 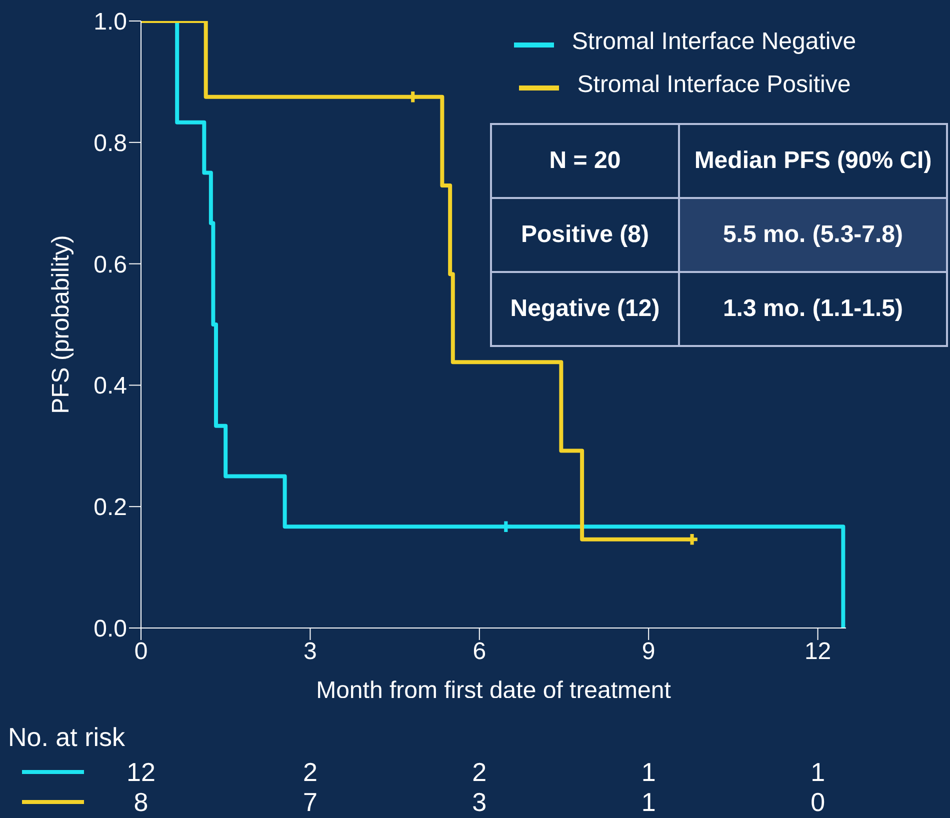 What do you see at coordinates (141, 802) in the screenshot?
I see `text: 8` at bounding box center [141, 802].